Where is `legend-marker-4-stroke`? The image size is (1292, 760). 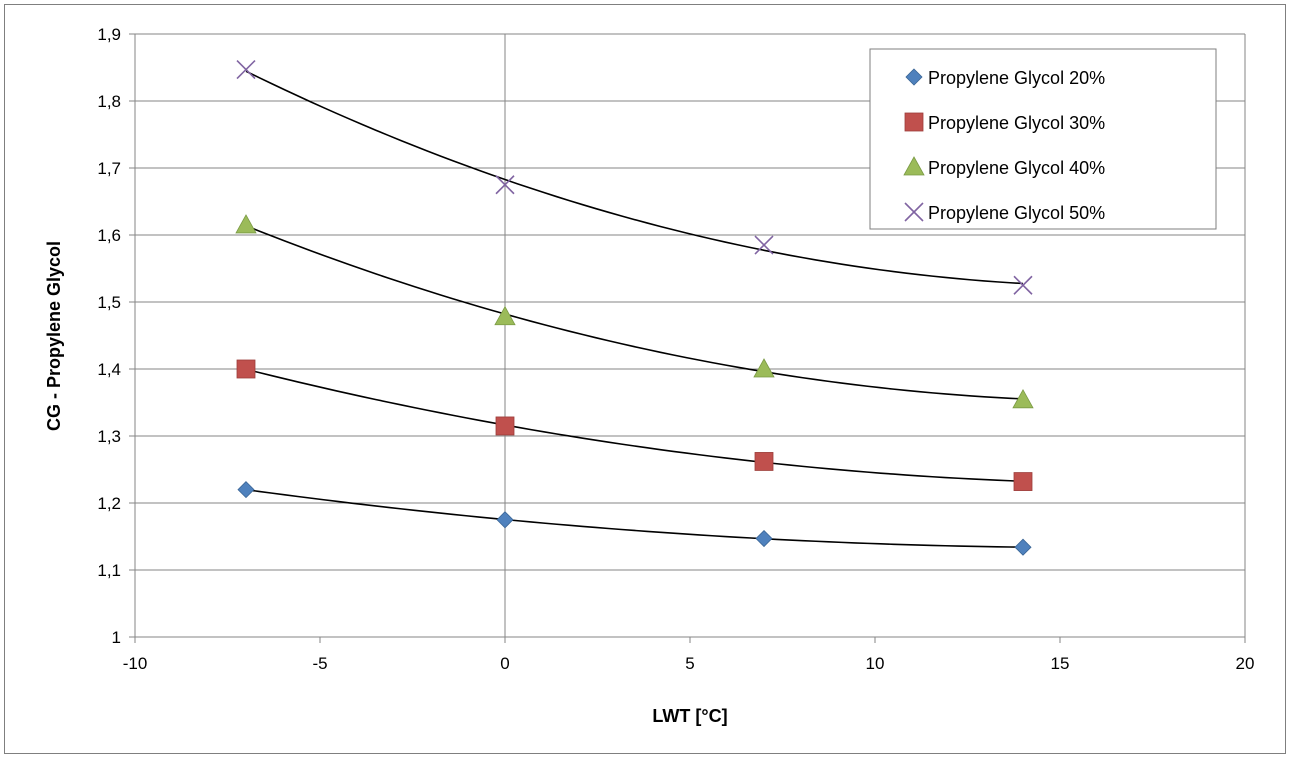
legend-marker-4-stroke is located at coordinates (914, 212).